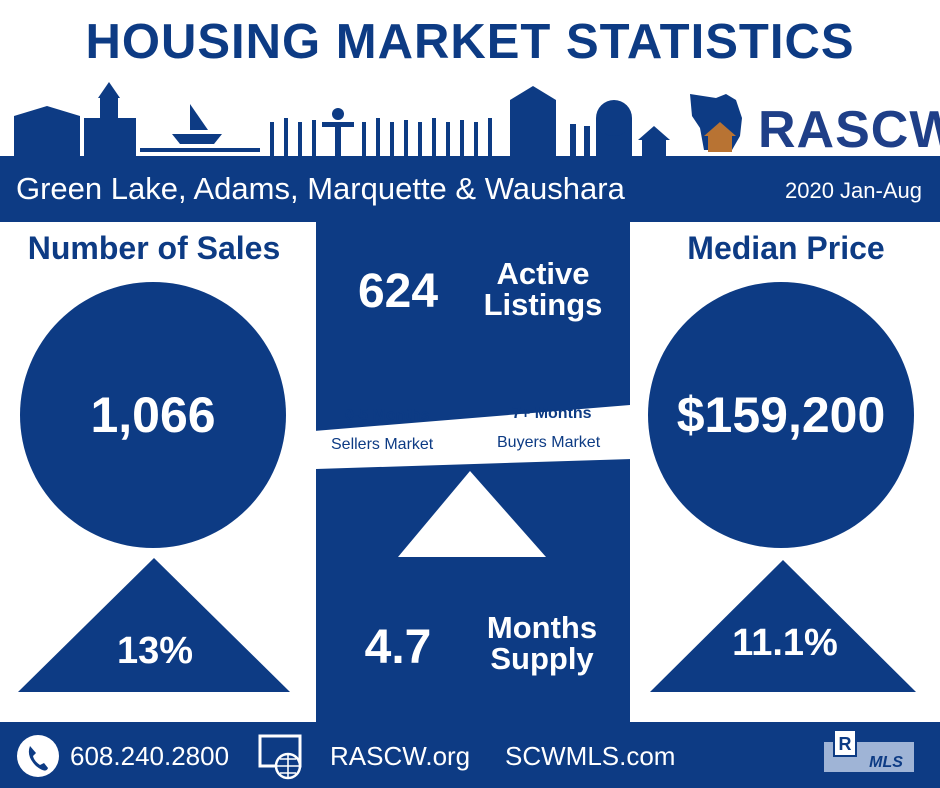  What do you see at coordinates (38, 756) in the screenshot?
I see `phone-icon` at bounding box center [38, 756].